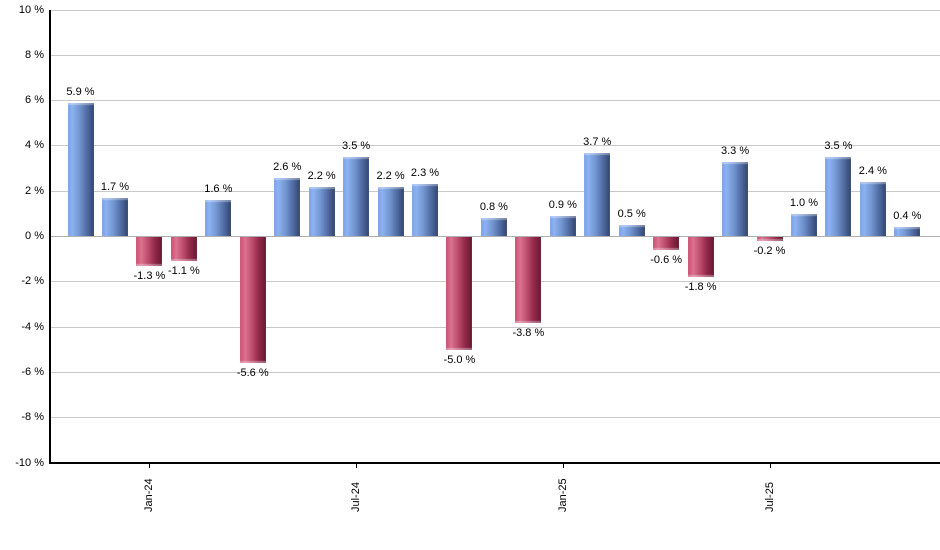 The height and width of the screenshot is (550, 940). I want to click on bar-value-label: 1.7 %, so click(114, 186).